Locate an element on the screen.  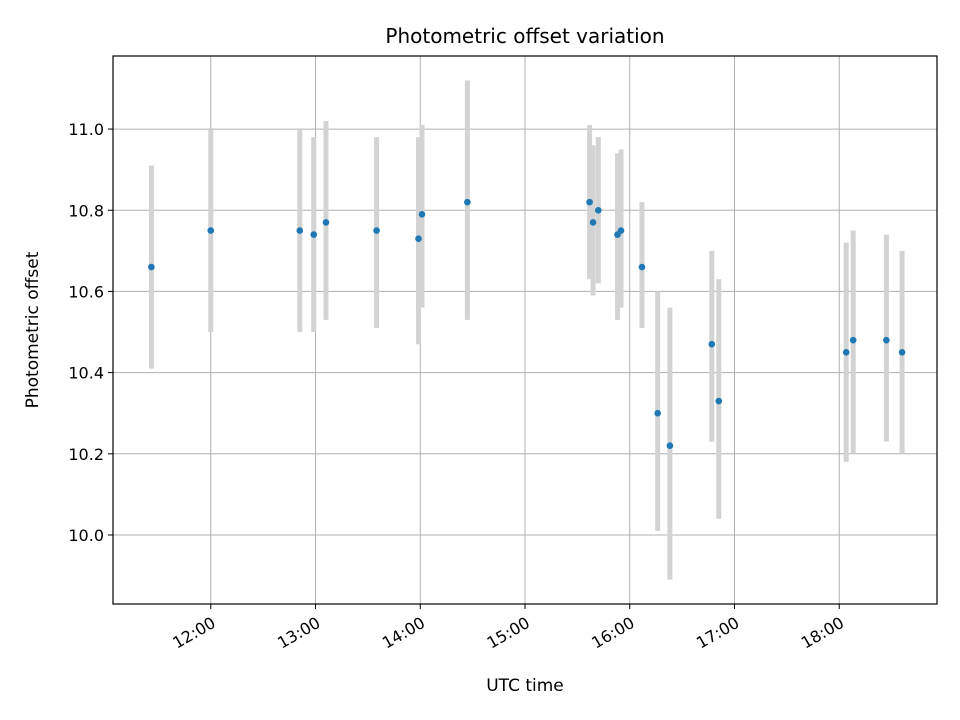
y-axis-ticks: 10.0 10.2 10.4 10.6 10.8 11.0 is located at coordinates (90, 332).